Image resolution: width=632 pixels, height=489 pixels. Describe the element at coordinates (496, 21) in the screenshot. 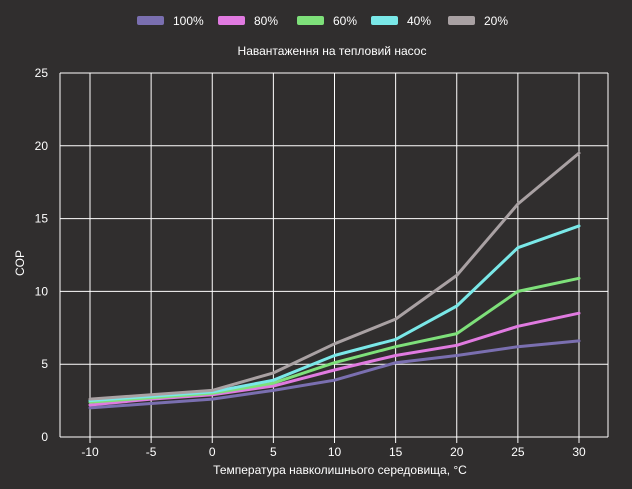

I see `legend-label: 20%` at that location.